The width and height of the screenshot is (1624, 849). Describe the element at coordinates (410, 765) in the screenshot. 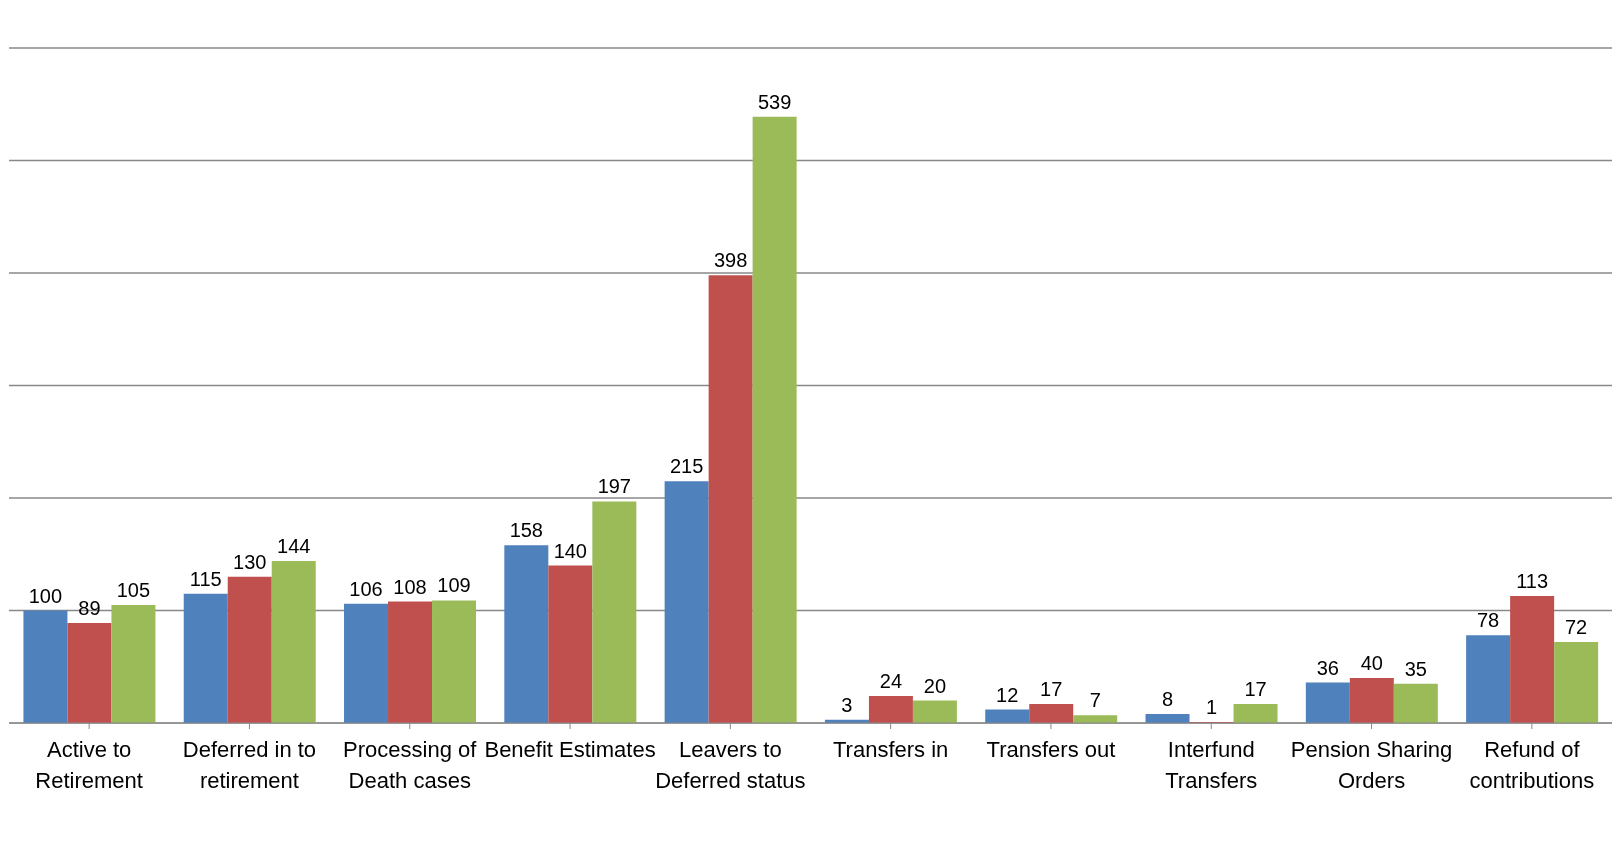

I see `x-tick-label: Processing of Death cases` at that location.